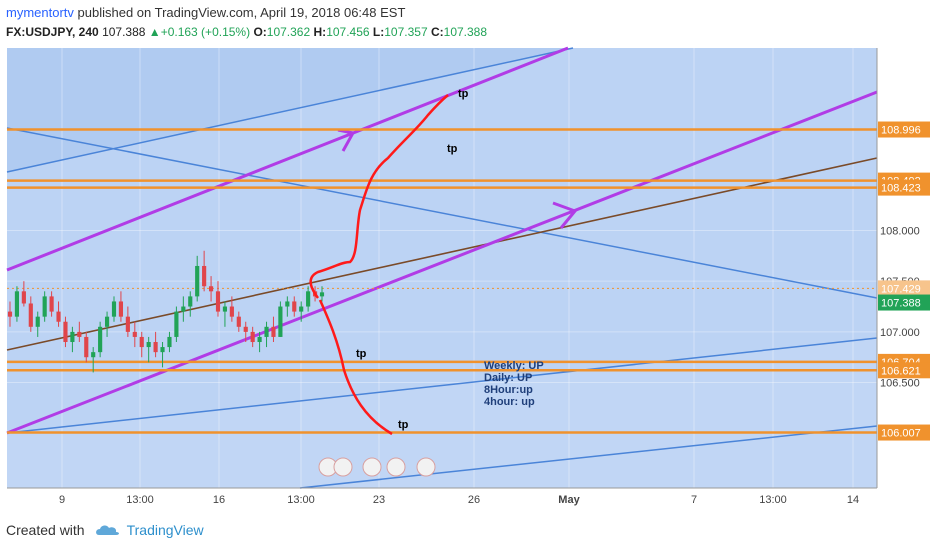  What do you see at coordinates (508, 378) in the screenshot?
I see `trend-note-daily: Daily: UP` at bounding box center [508, 378].